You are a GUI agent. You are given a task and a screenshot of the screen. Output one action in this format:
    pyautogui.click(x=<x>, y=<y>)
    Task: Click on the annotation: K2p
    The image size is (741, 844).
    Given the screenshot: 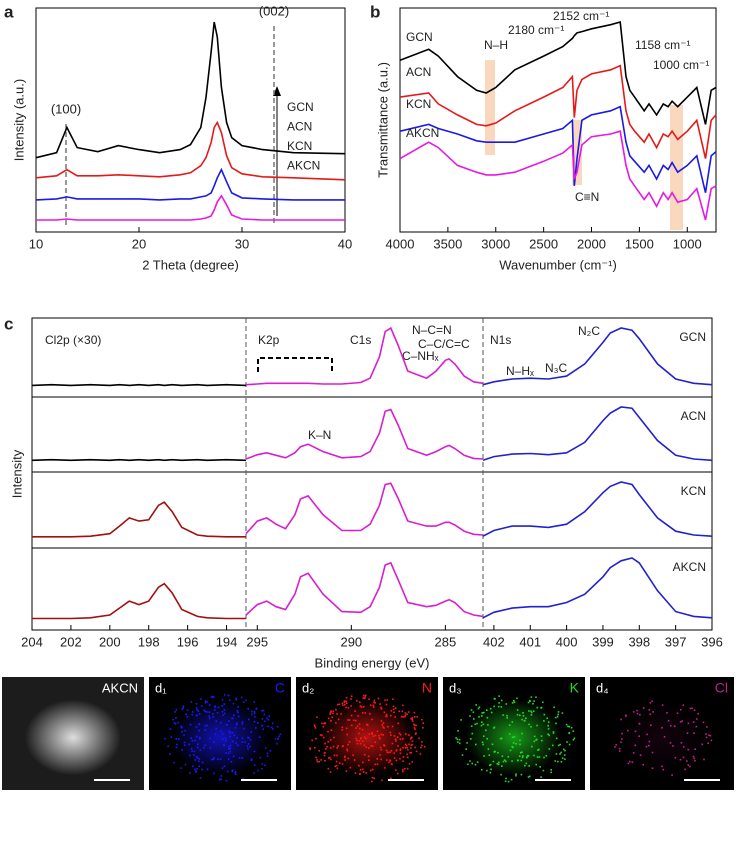 What is the action you would take?
    pyautogui.click(x=269, y=340)
    